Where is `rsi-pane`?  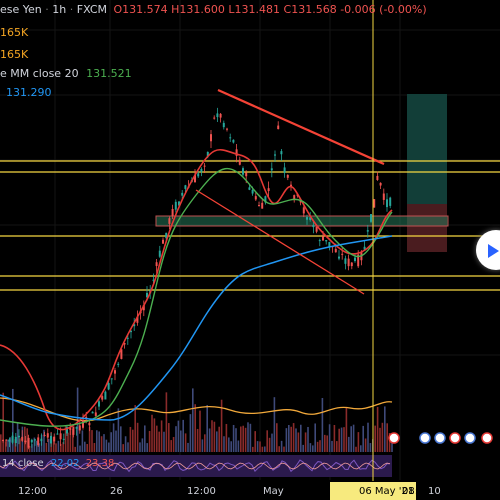 rsi-pane is located at coordinates (196, 466).